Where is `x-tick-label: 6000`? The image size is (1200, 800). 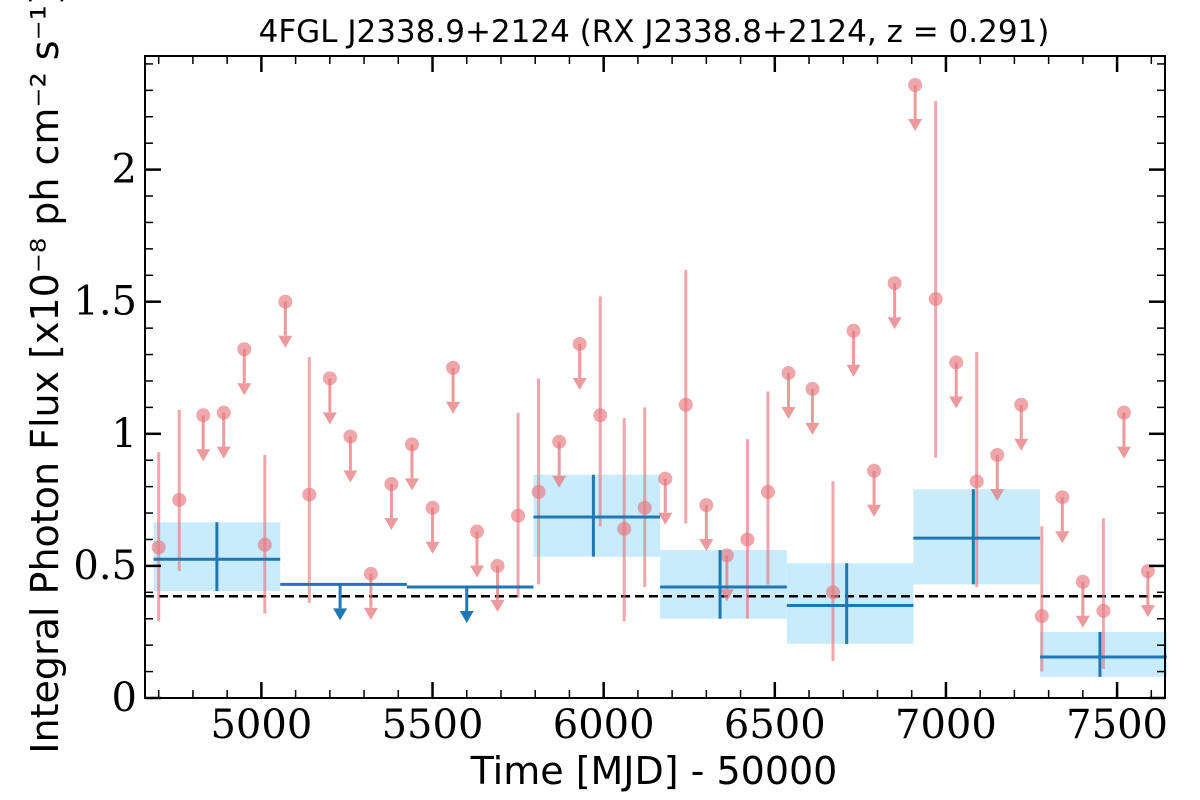
x-tick-label: 6000 is located at coordinates (604, 725).